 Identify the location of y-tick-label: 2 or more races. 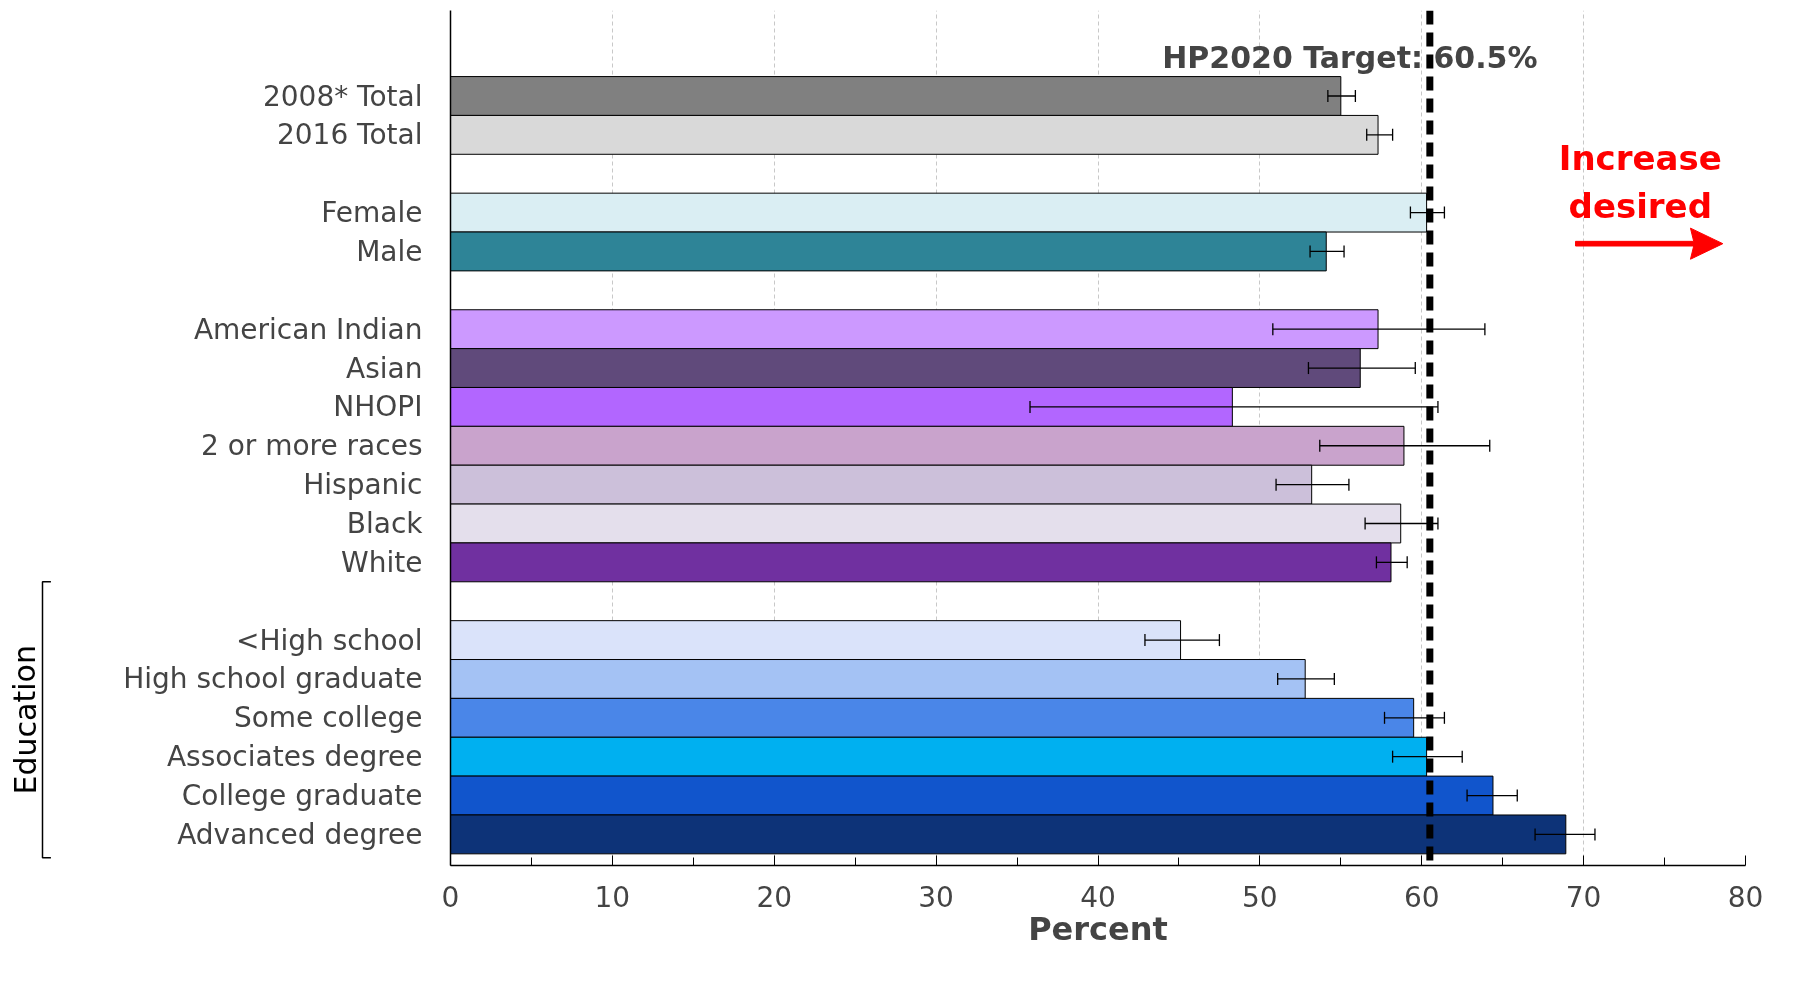
(311, 446).